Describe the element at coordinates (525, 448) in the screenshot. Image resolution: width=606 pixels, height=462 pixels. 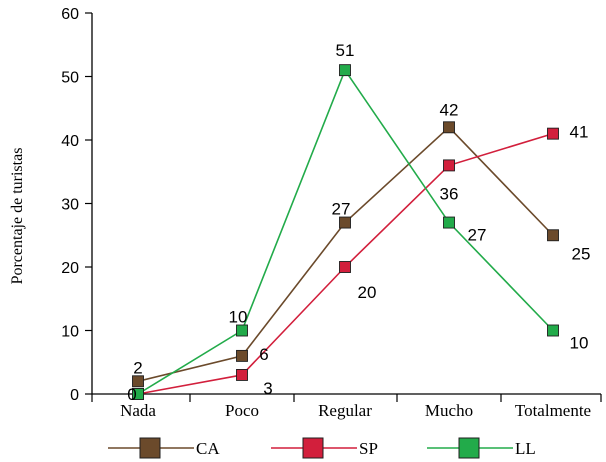
I see `legend-label-ll: LL` at that location.